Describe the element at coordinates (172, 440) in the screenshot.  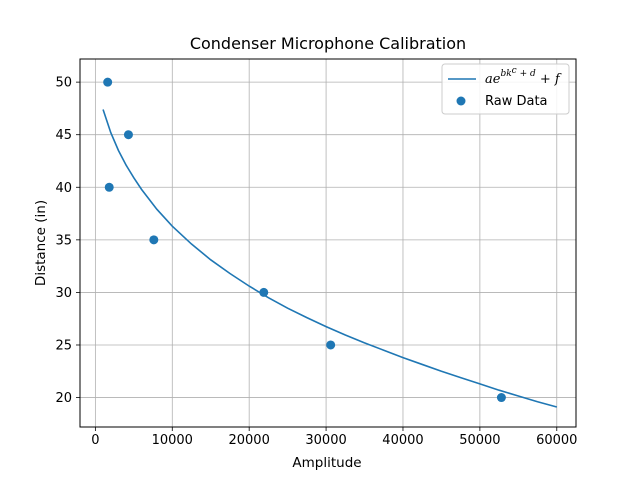
I see `x-tick-label: 10000` at that location.